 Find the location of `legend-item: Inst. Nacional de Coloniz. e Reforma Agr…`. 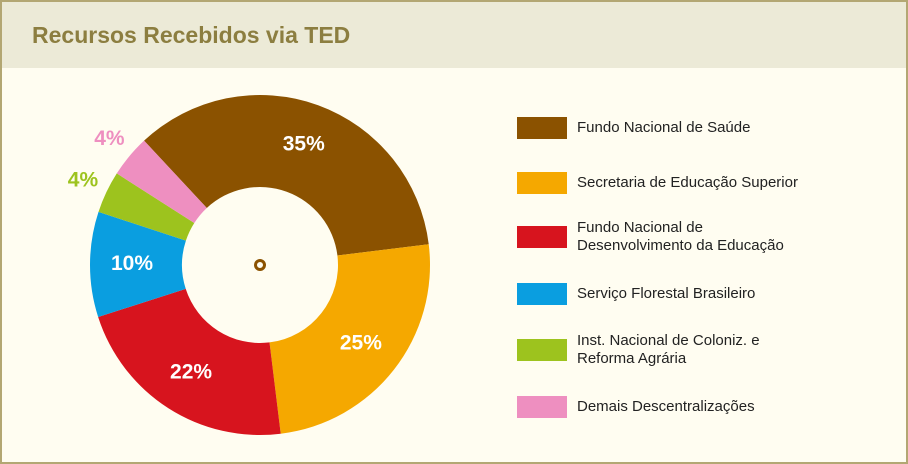

legend-item: Inst. Nacional de Coloniz. e Reforma Agr… is located at coordinates (638, 350).